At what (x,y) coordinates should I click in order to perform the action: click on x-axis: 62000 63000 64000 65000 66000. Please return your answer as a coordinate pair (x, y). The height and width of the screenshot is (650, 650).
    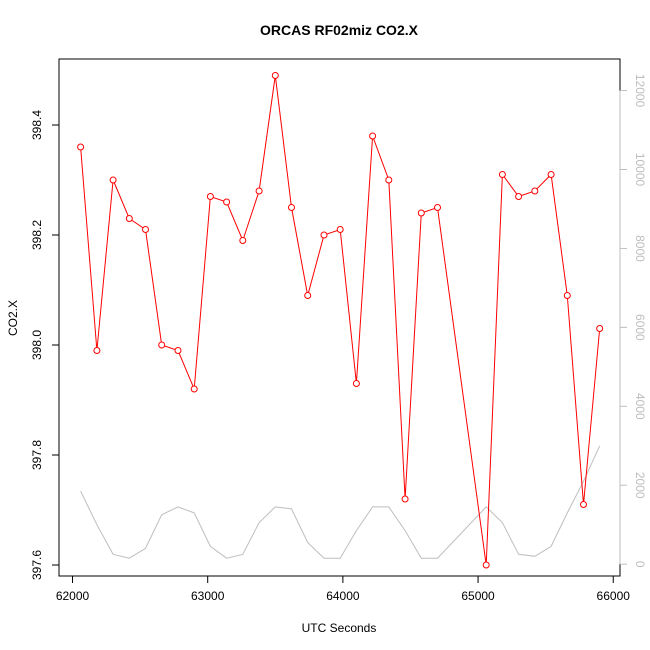
    Looking at the image, I should click on (343, 589).